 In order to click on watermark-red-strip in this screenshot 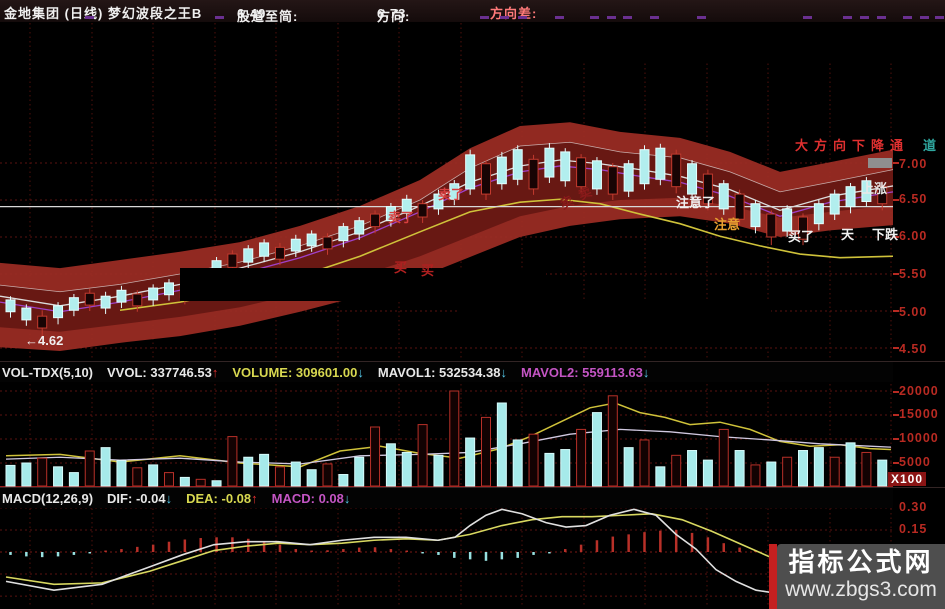, I will do `click(773, 576)`.